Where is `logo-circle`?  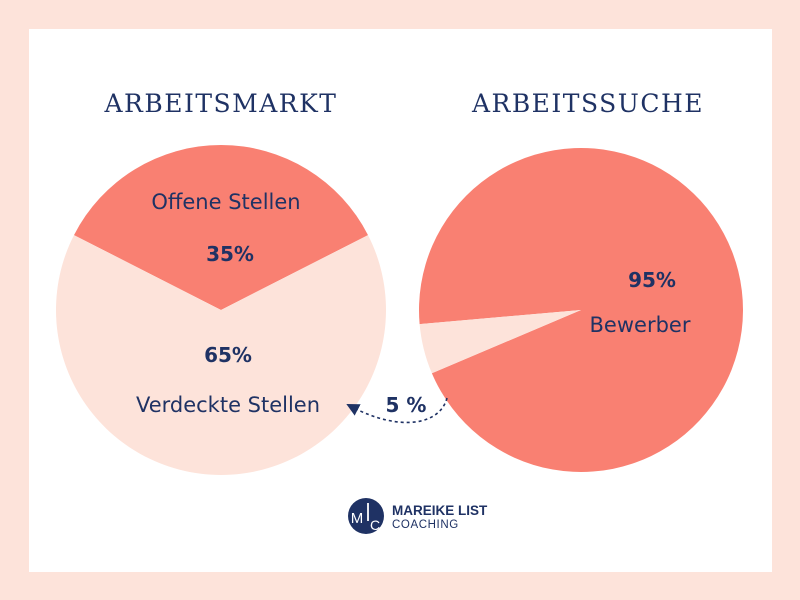
logo-circle is located at coordinates (366, 516).